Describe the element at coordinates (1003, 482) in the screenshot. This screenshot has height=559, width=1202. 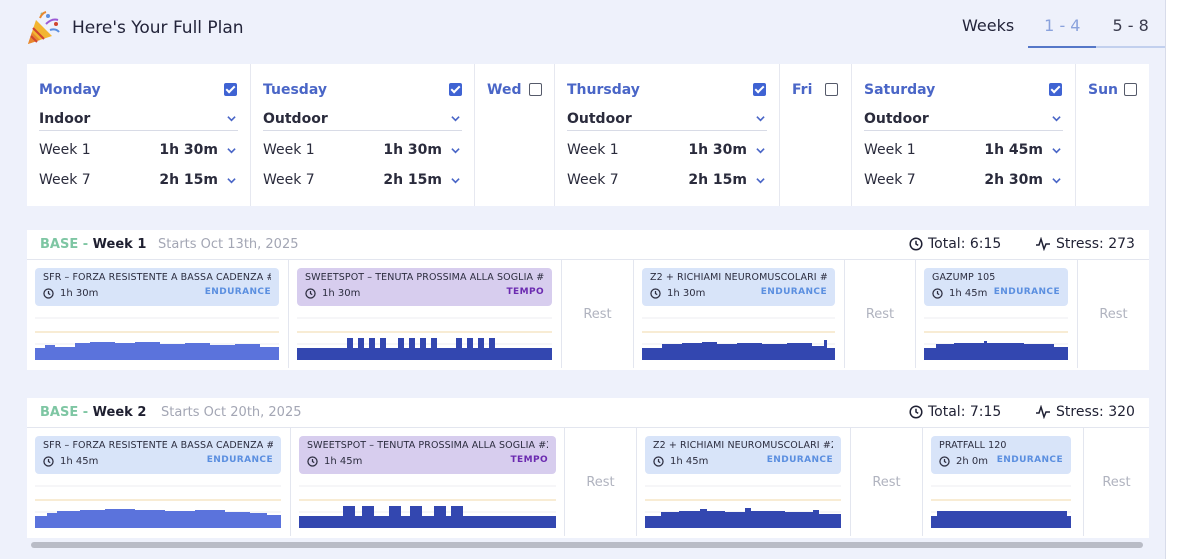
I see `workout-cell-saturday: PRATFALL 120 2h 0m ENDURANCE` at that location.